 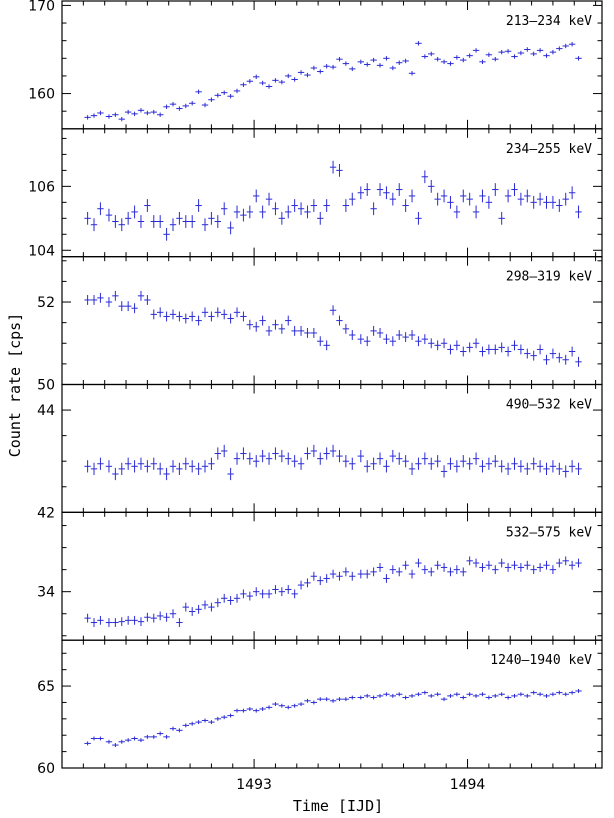 What do you see at coordinates (338, 806) in the screenshot?
I see `x-axis-label: Time [IJD]` at bounding box center [338, 806].